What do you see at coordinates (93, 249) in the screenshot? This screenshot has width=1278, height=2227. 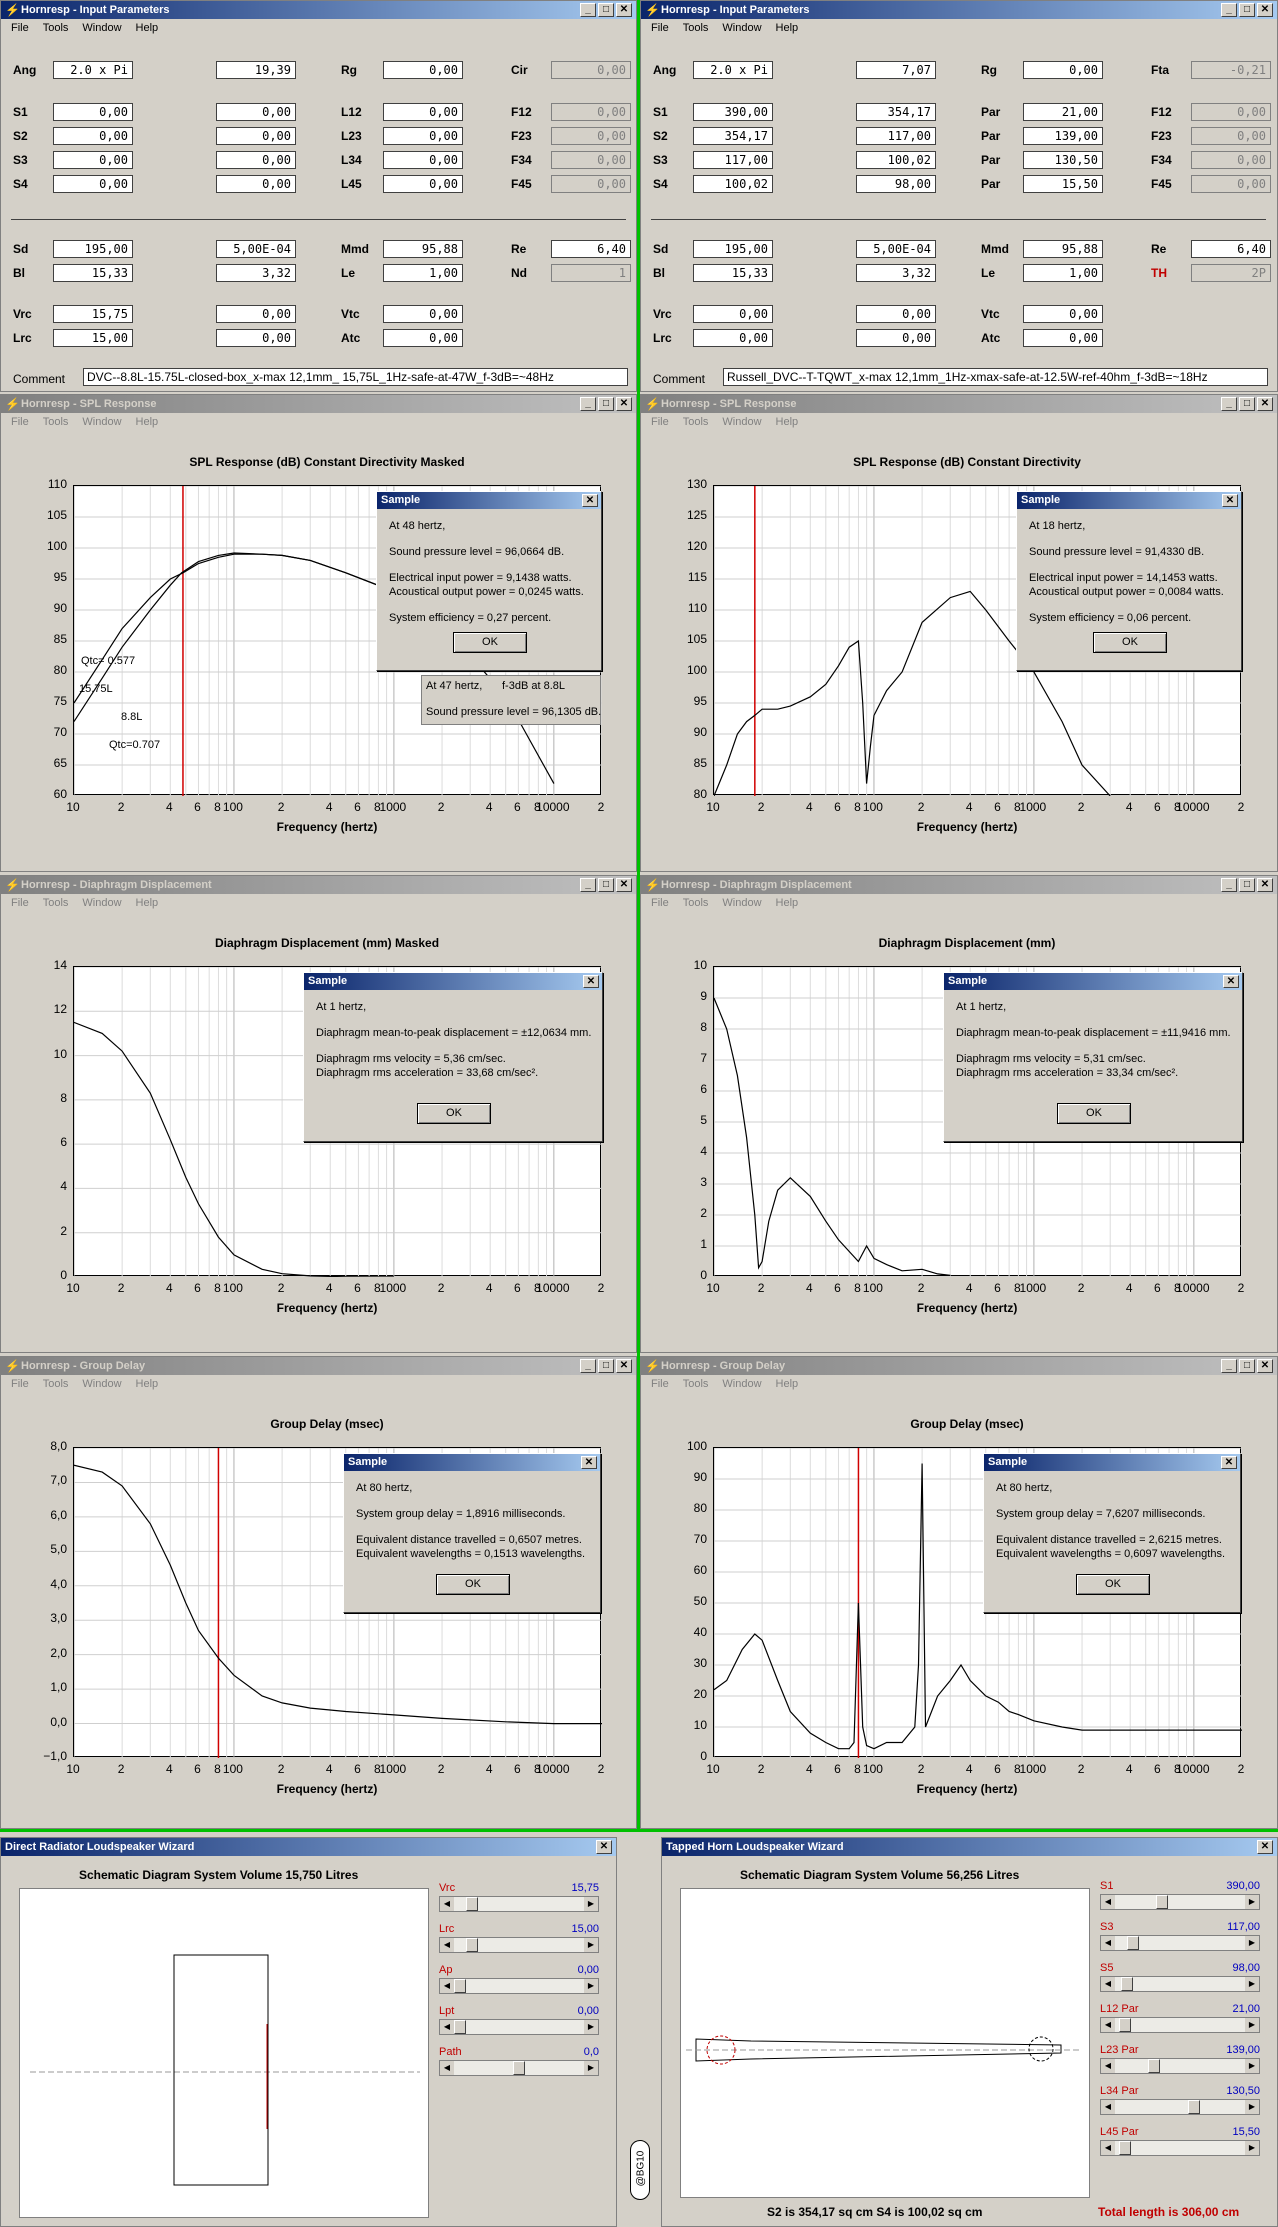 I see `param-field: 195,00` at bounding box center [93, 249].